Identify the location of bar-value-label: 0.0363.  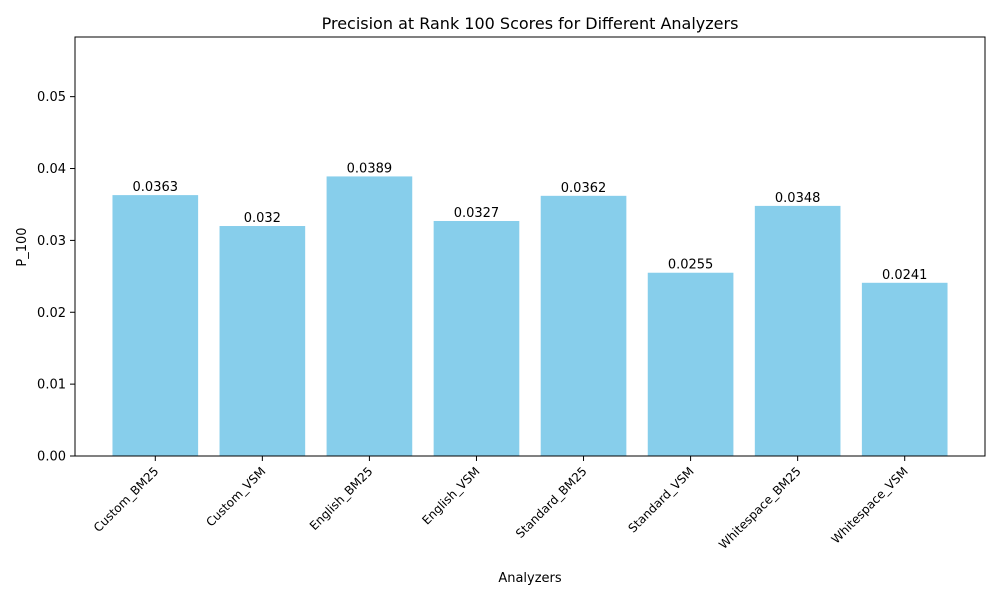
(156, 187).